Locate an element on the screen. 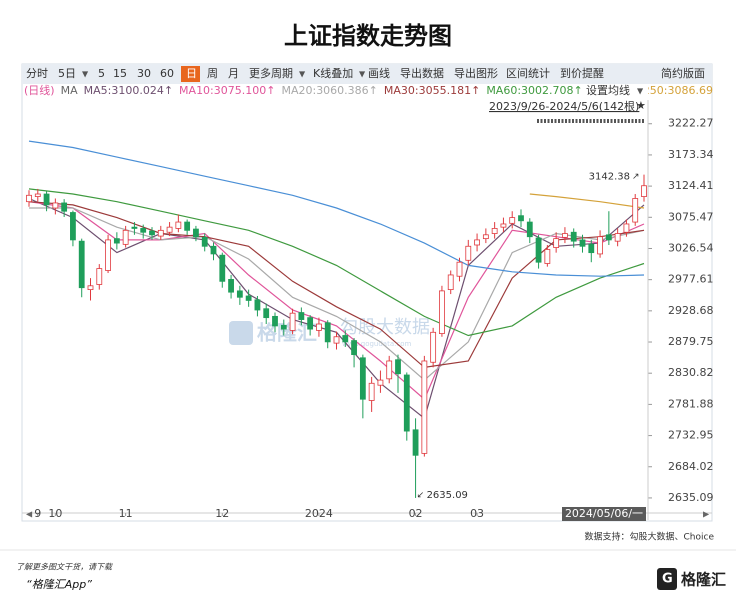 Image resolution: width=736 pixels, height=601 pixels. toolbar-item: 画线 is located at coordinates (379, 73).